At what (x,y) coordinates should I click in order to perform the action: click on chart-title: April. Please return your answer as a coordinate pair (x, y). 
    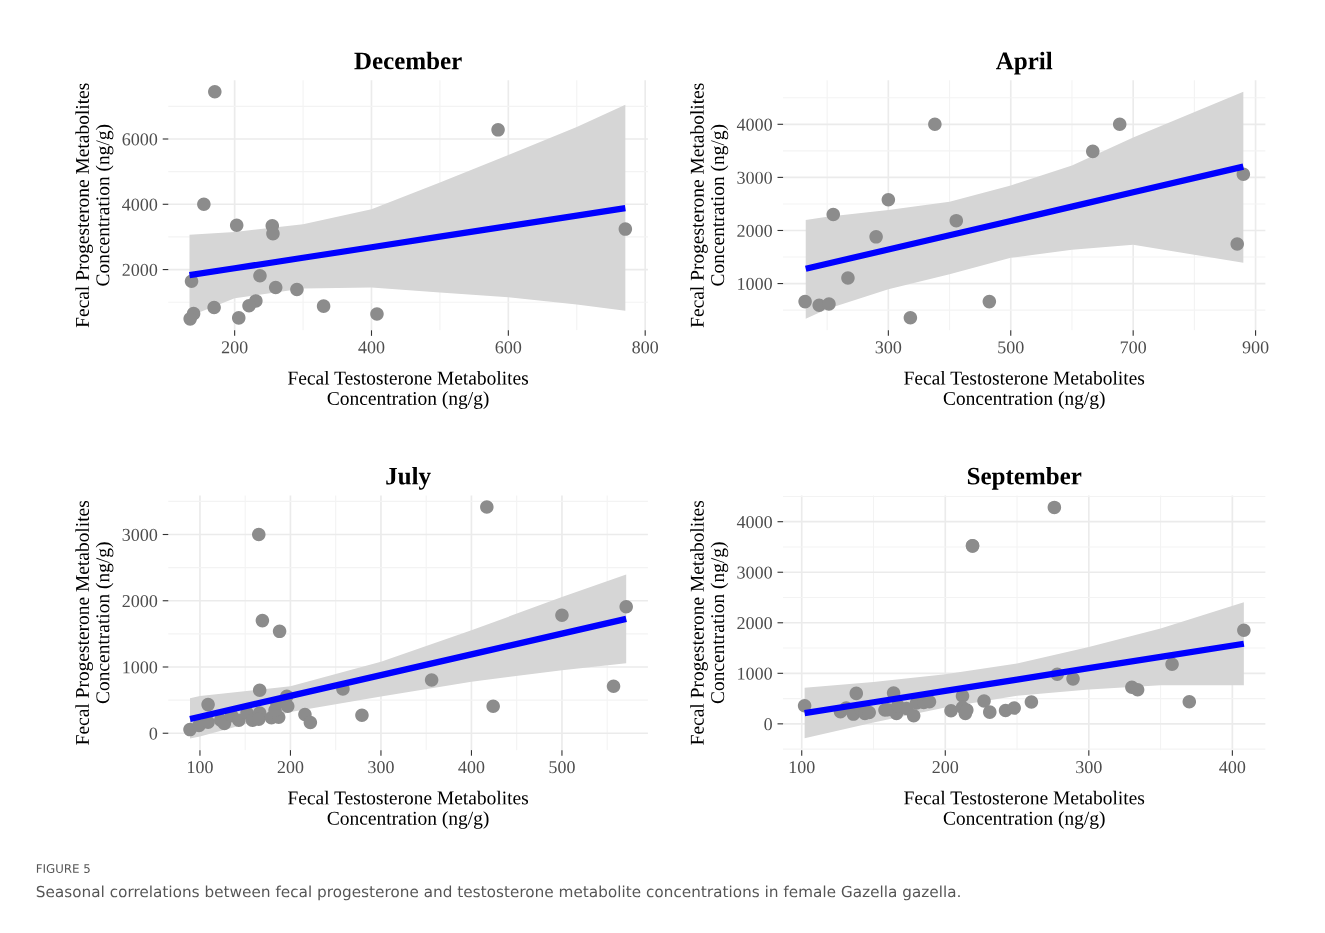
    Looking at the image, I should click on (1024, 63).